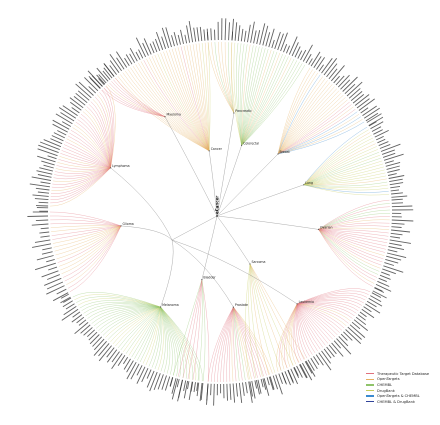  Describe the element at coordinates (217, 149) in the screenshot. I see `hub-label: Cancer` at that location.